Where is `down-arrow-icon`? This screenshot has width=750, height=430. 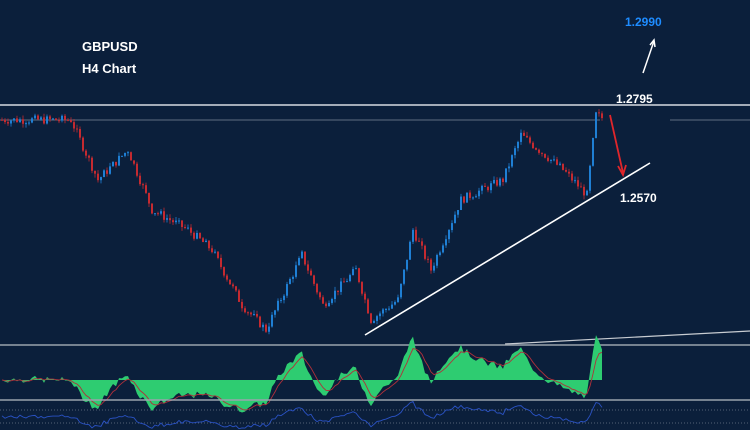
down-arrow-icon is located at coordinates (618, 146).